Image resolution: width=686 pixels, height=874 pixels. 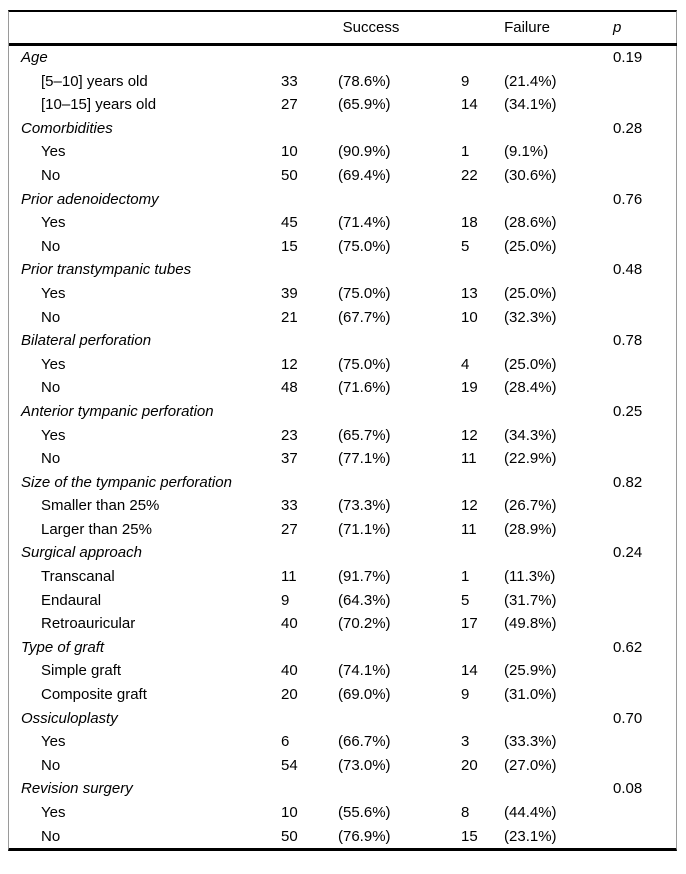 What do you see at coordinates (364, 624) in the screenshot?
I see `success-pct-cell: (70.2%)` at bounding box center [364, 624].